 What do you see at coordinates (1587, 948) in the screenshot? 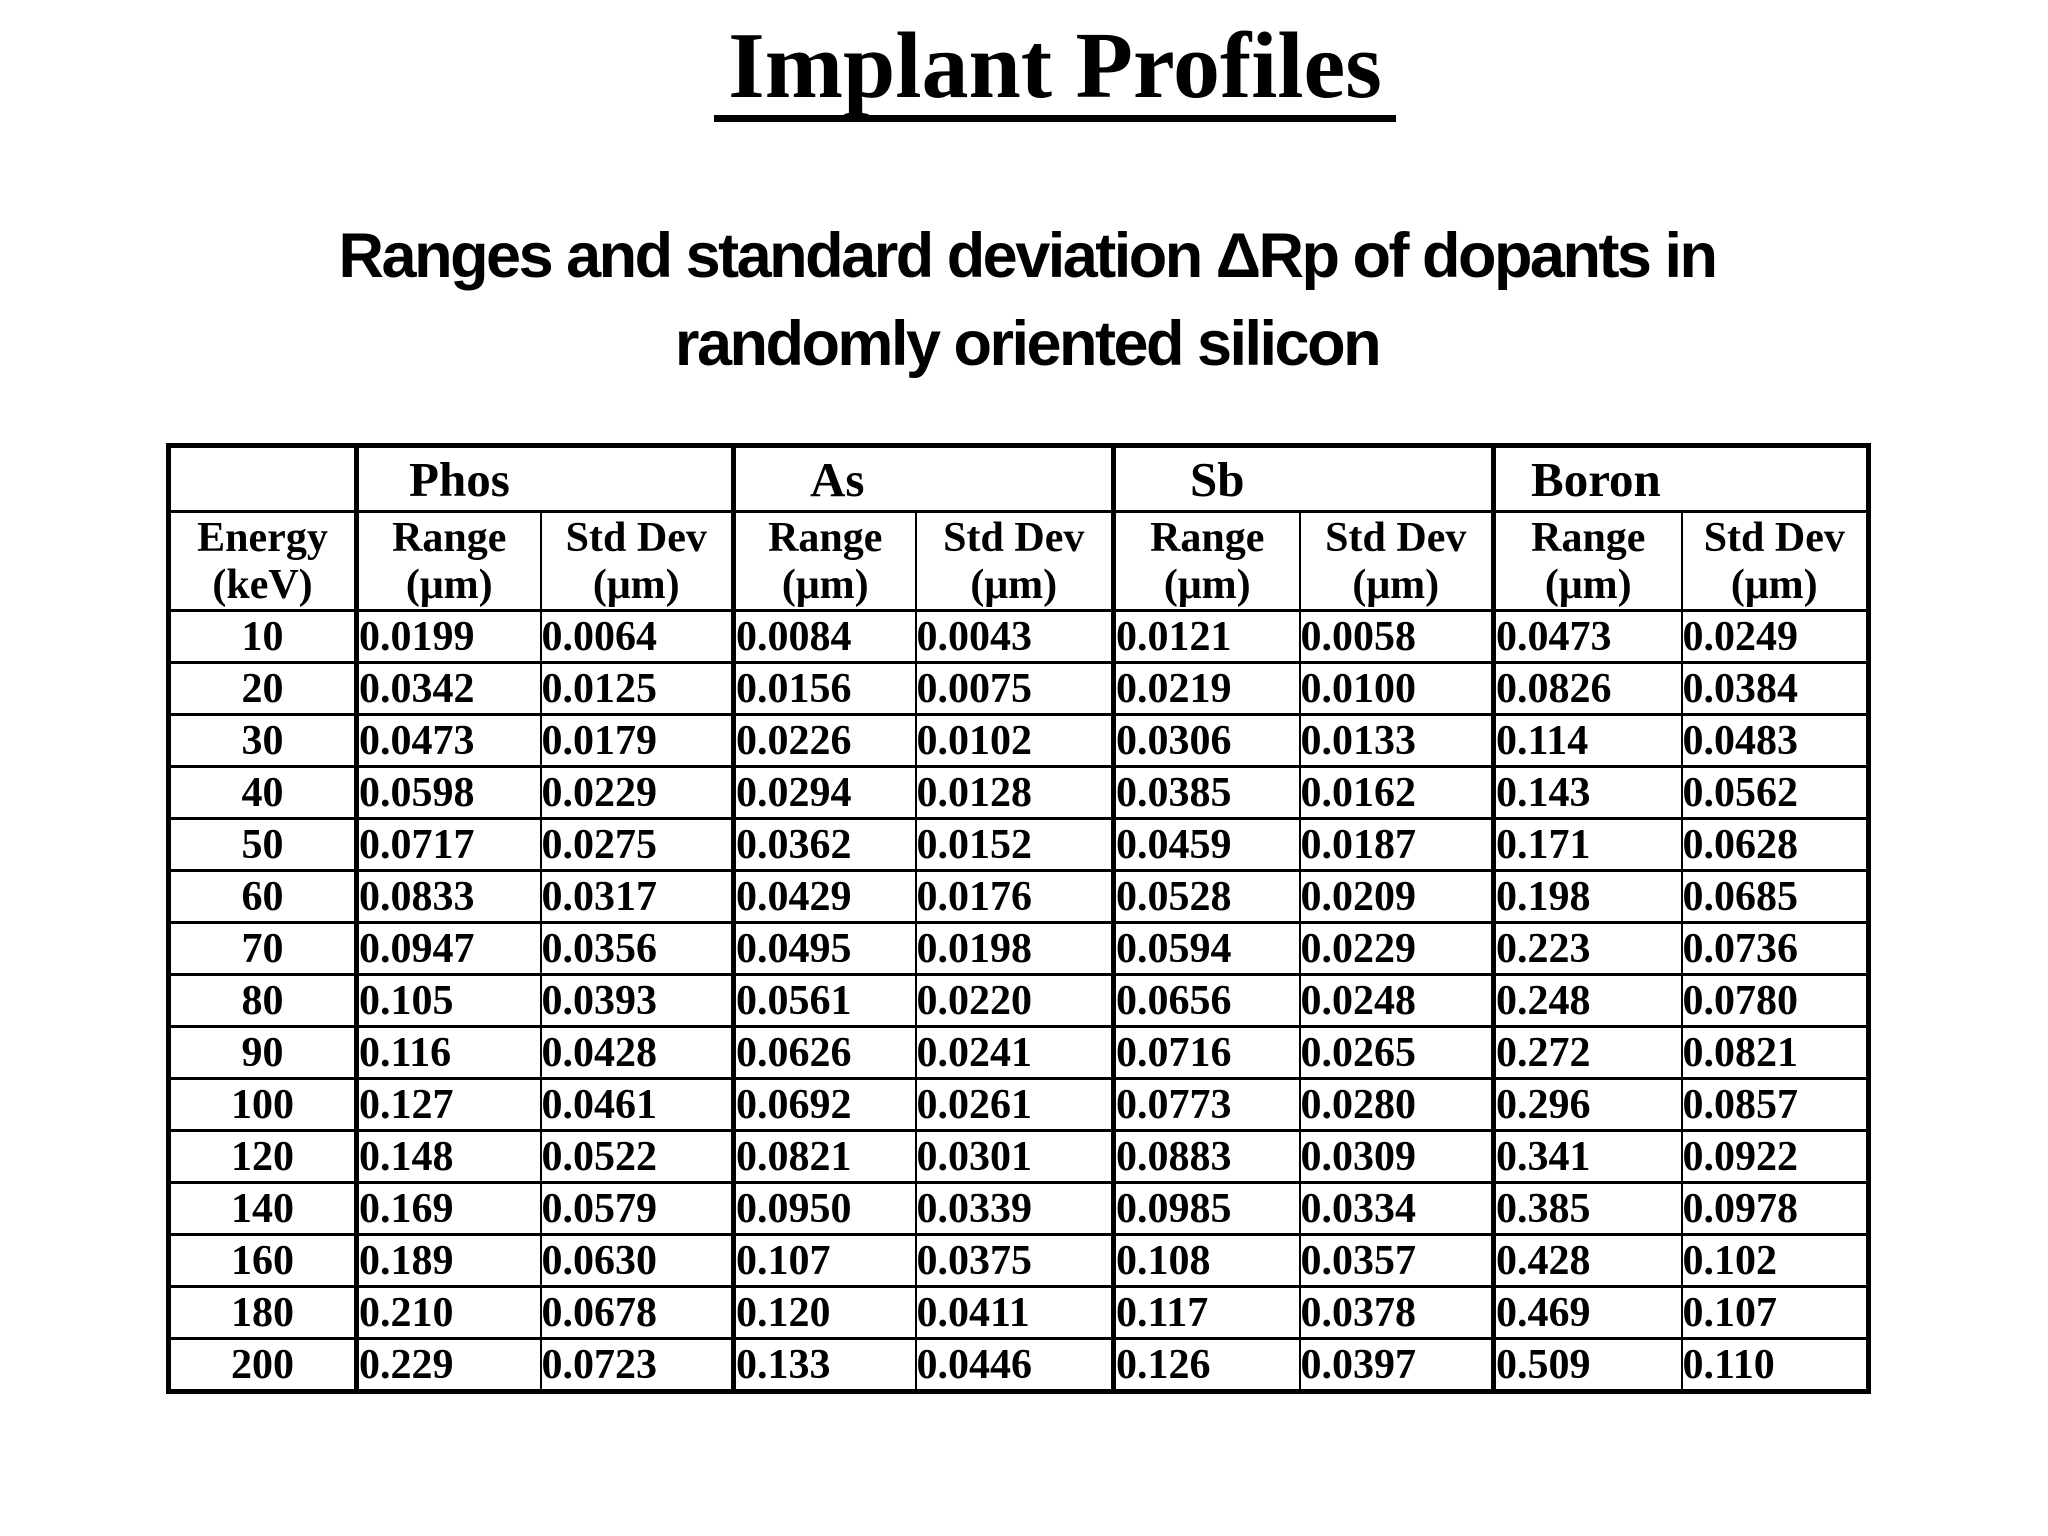
I see `value-cell: 0.223` at bounding box center [1587, 948].